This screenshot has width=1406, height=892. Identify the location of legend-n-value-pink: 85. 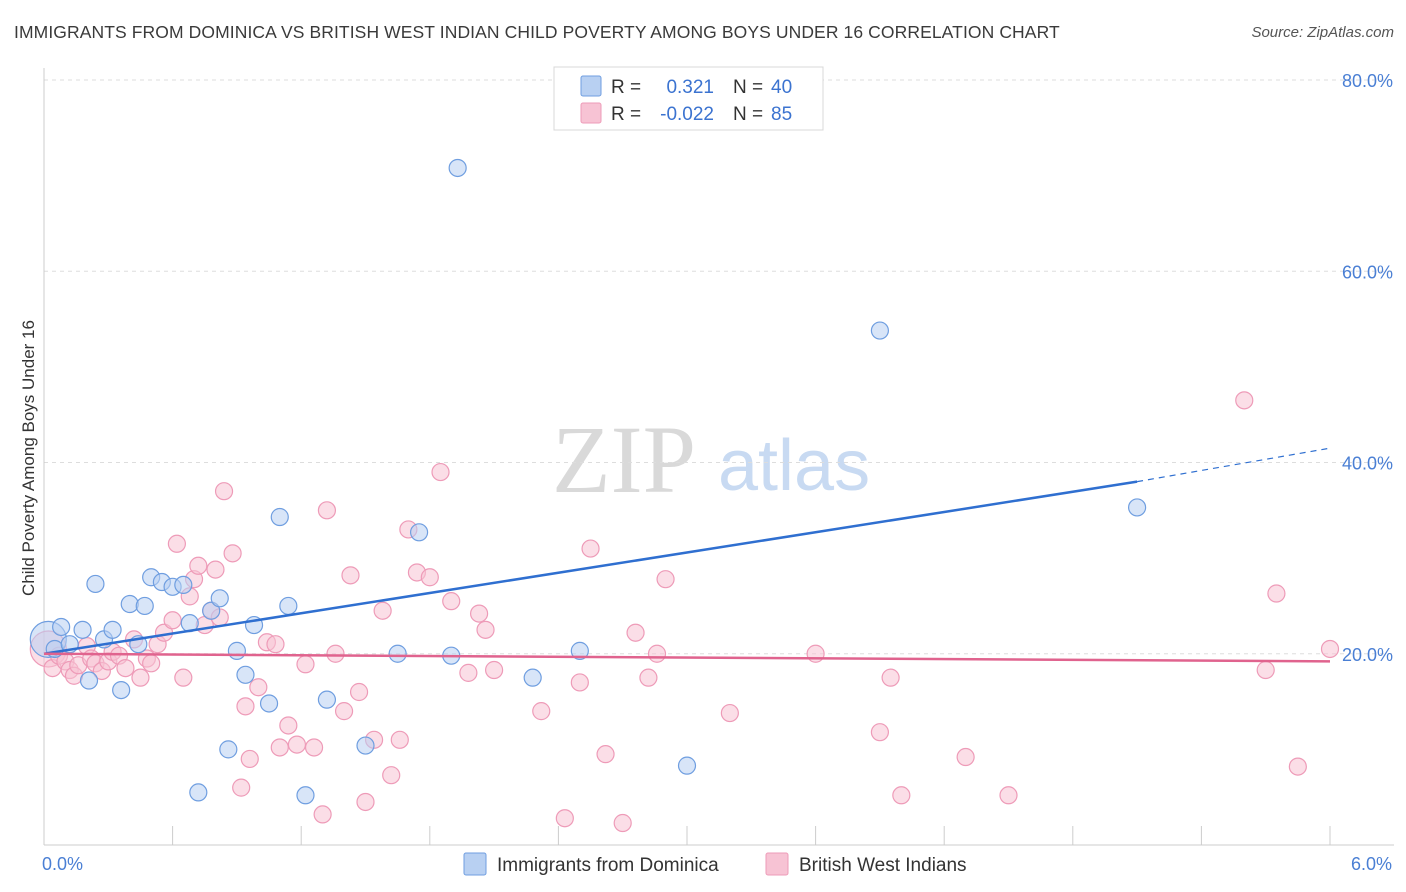
(781, 114).